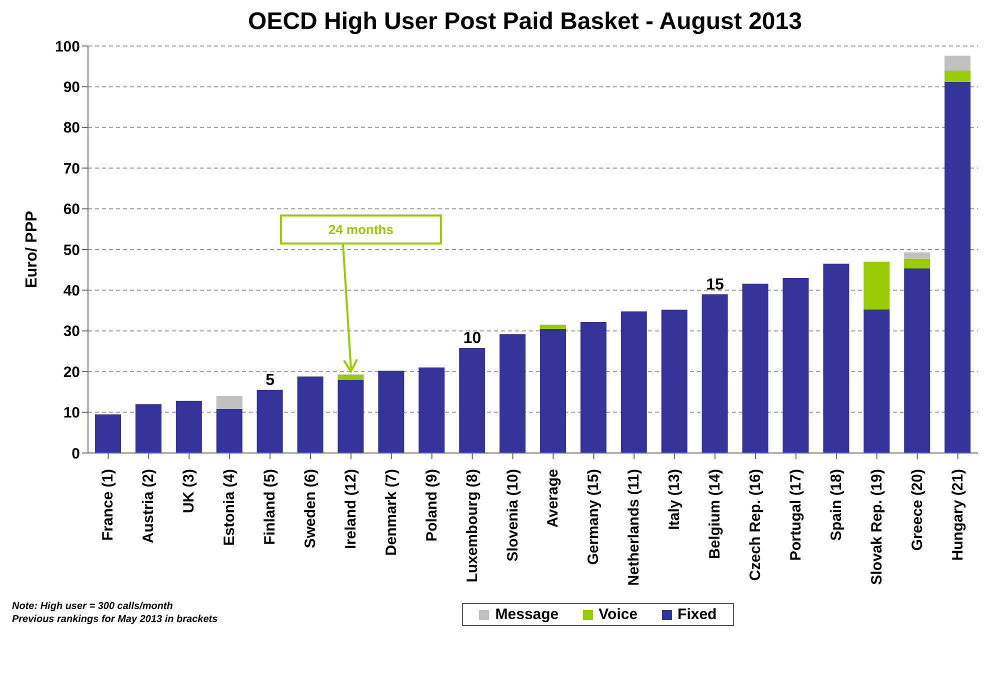 This screenshot has width=990, height=682. Describe the element at coordinates (32, 249) in the screenshot. I see `y-axis-title: Euro/ PPP` at that location.